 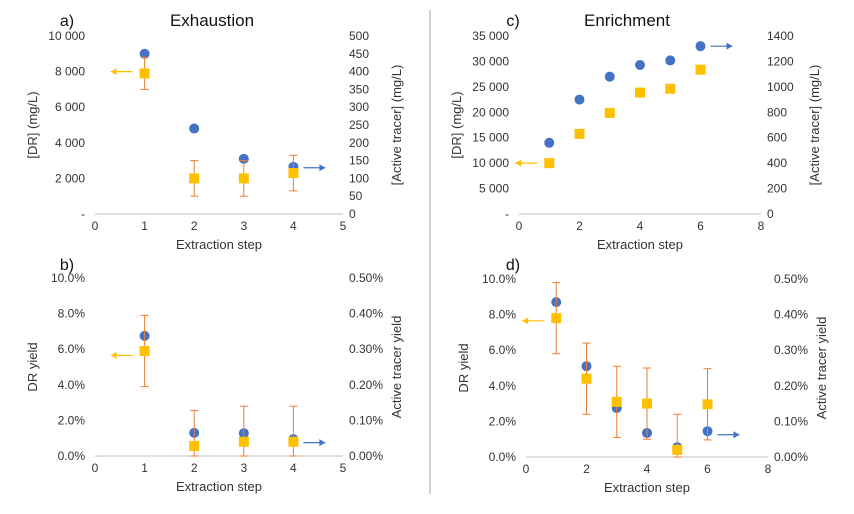 I want to click on y-axis-title: [DR] (mg/L), so click(x=456, y=124).